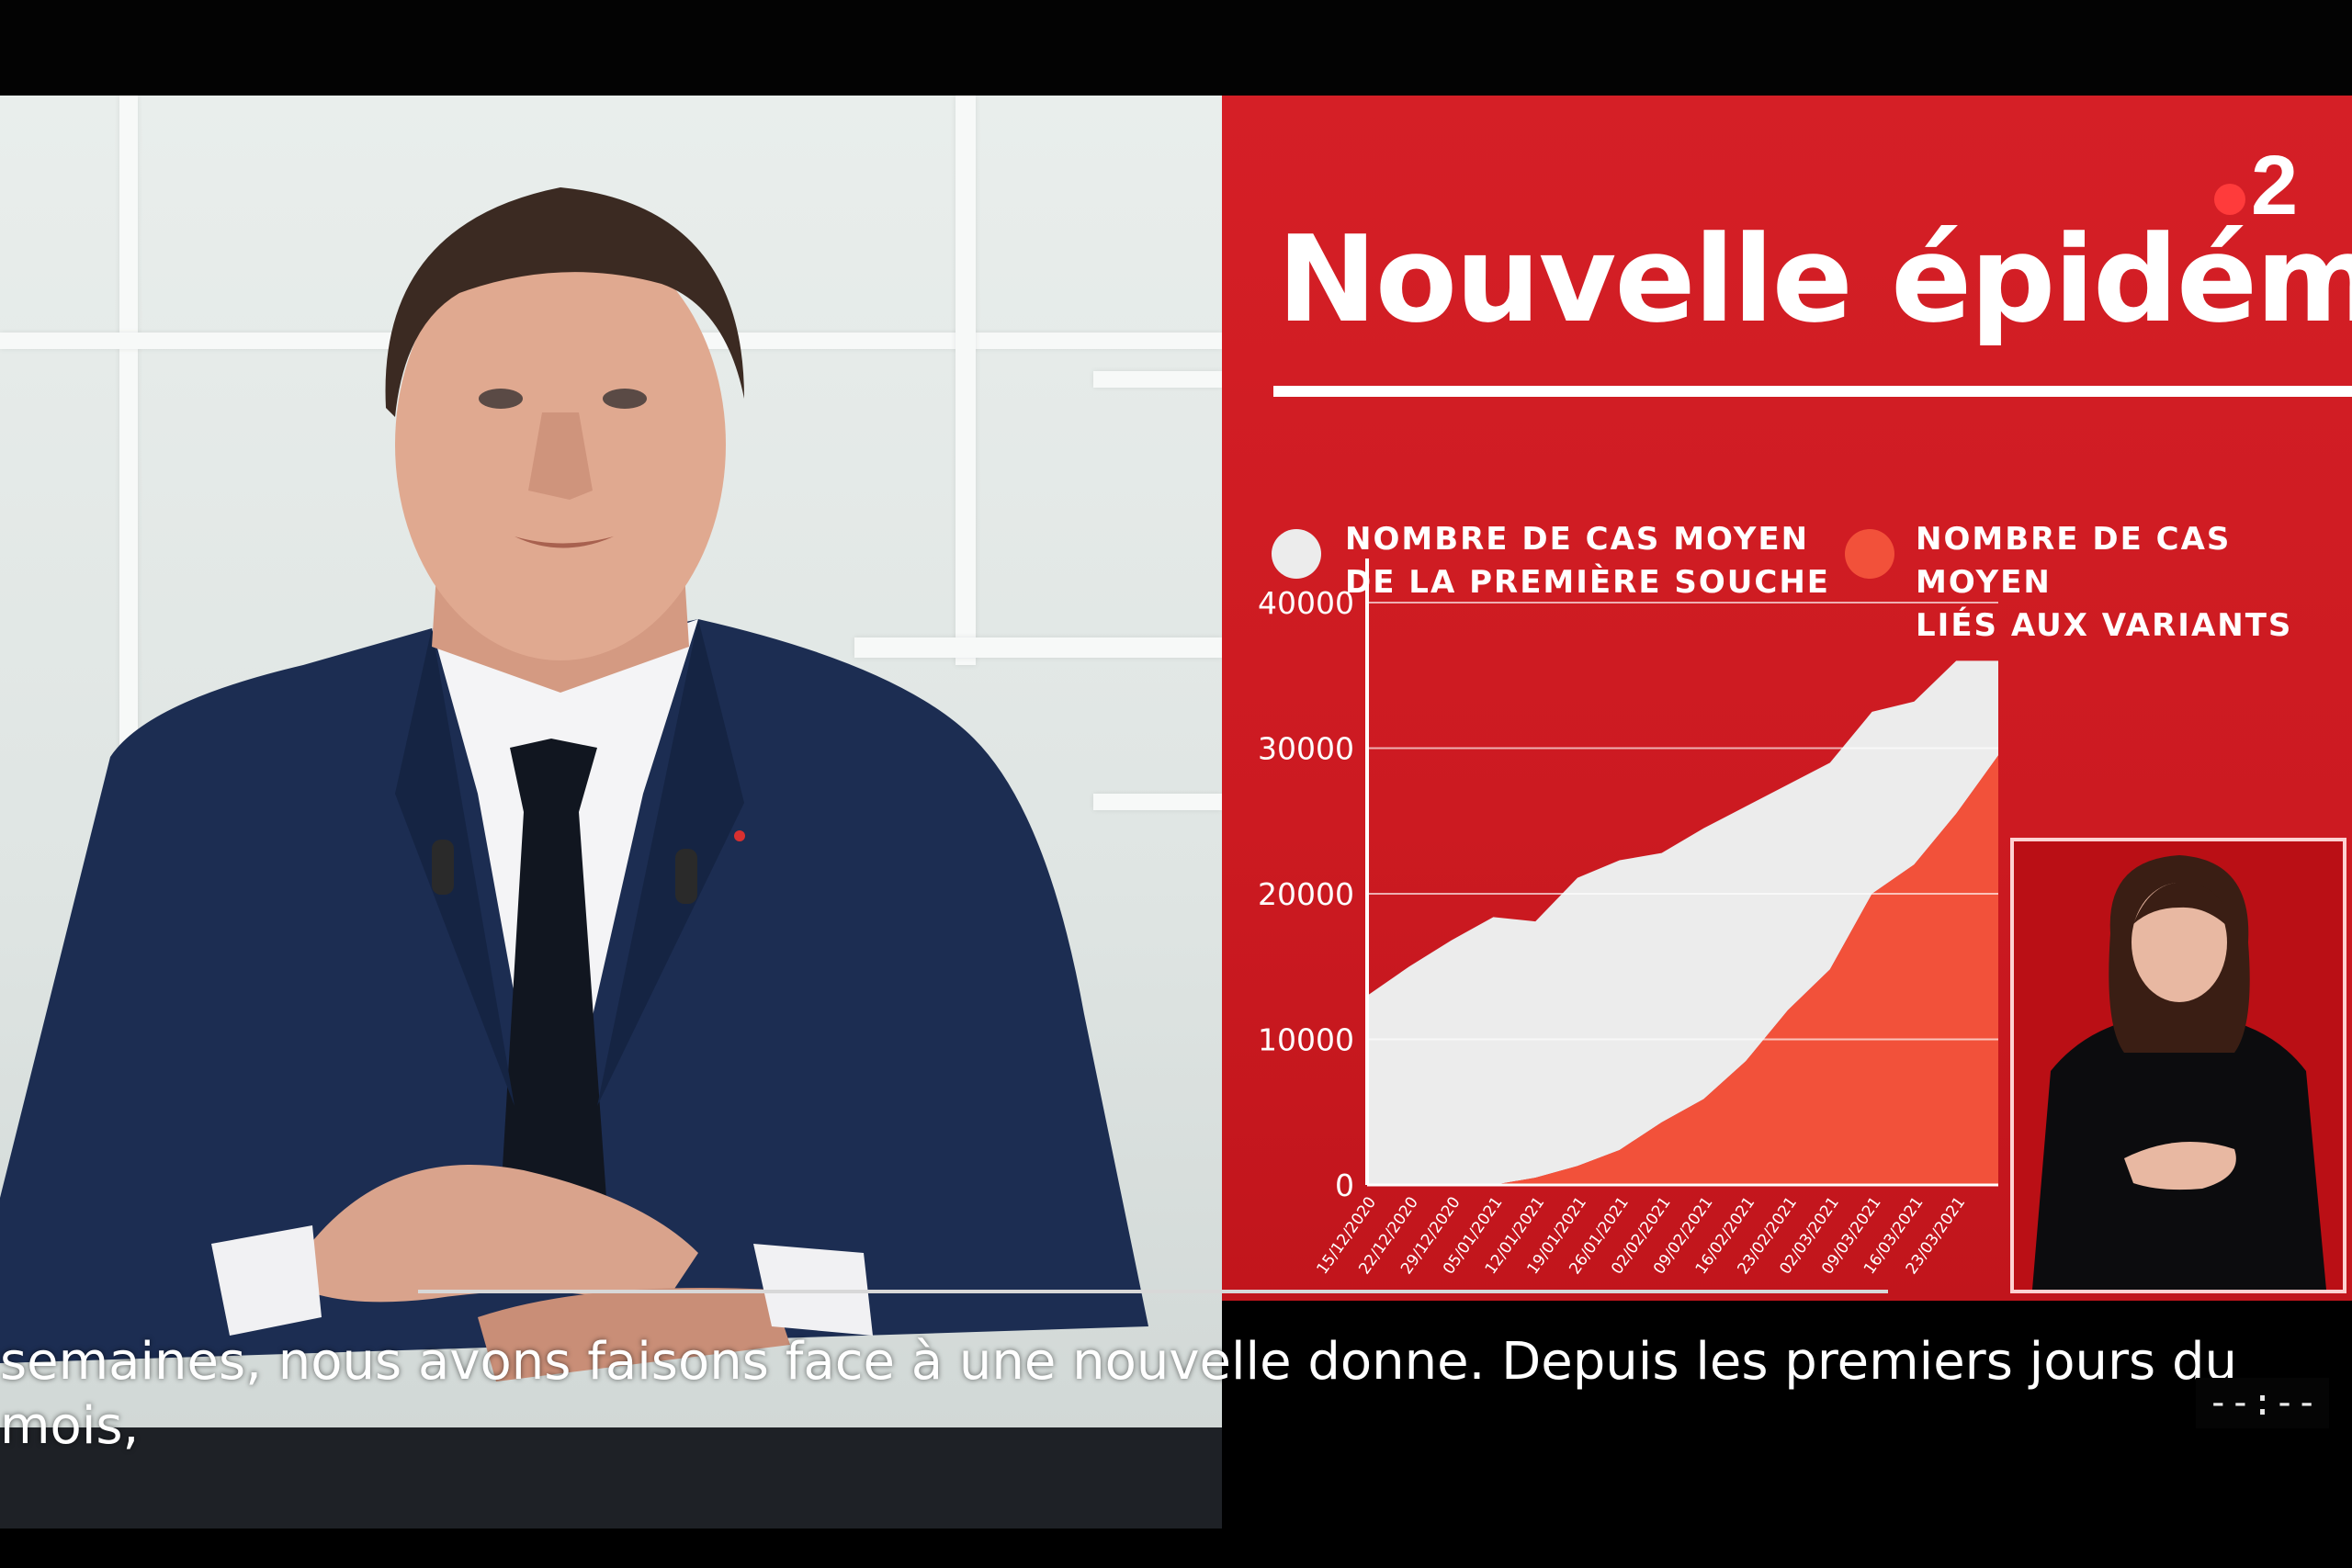  Describe the element at coordinates (2275, 186) in the screenshot. I see `logo-number: 2` at that location.